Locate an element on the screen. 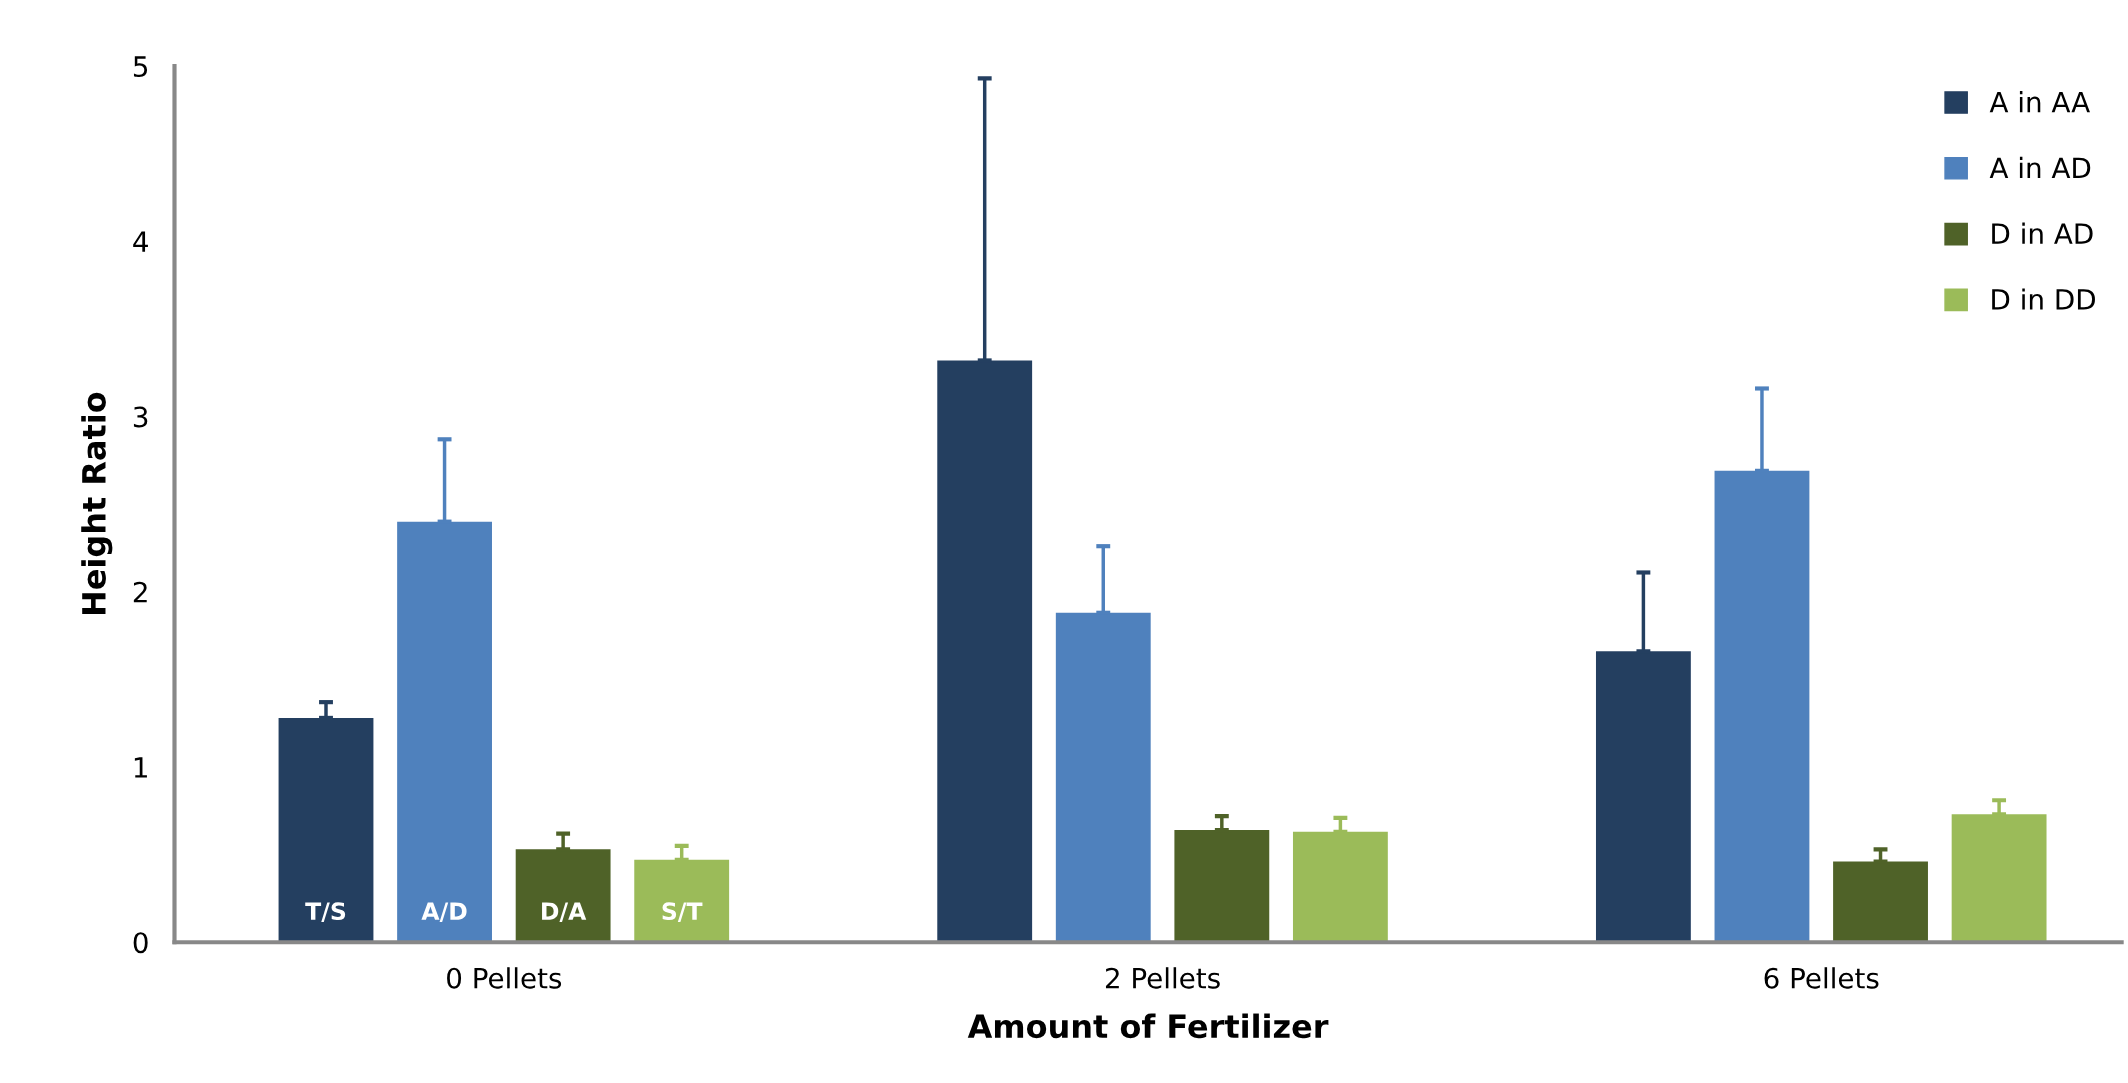  x-tick-label: 0 Pellets is located at coordinates (504, 978).